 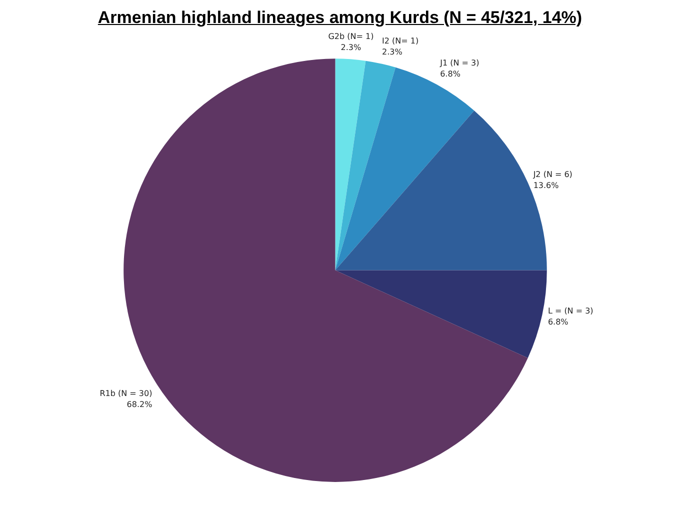 What do you see at coordinates (126, 393) in the screenshot?
I see `slice-label: R1b (N = 30)` at bounding box center [126, 393].